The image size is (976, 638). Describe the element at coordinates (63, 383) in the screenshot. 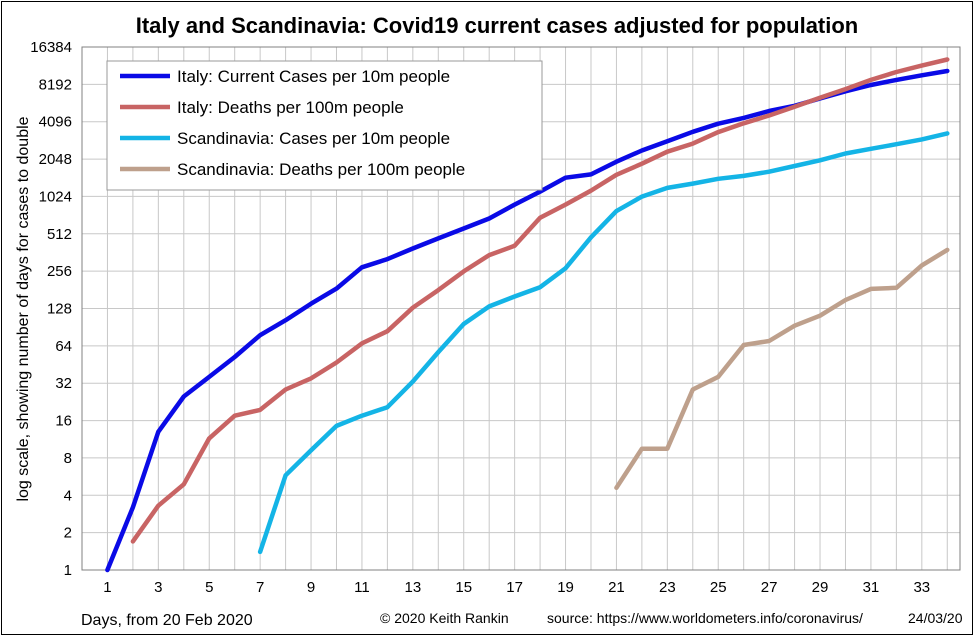

I see `y-tick-label: 32` at that location.